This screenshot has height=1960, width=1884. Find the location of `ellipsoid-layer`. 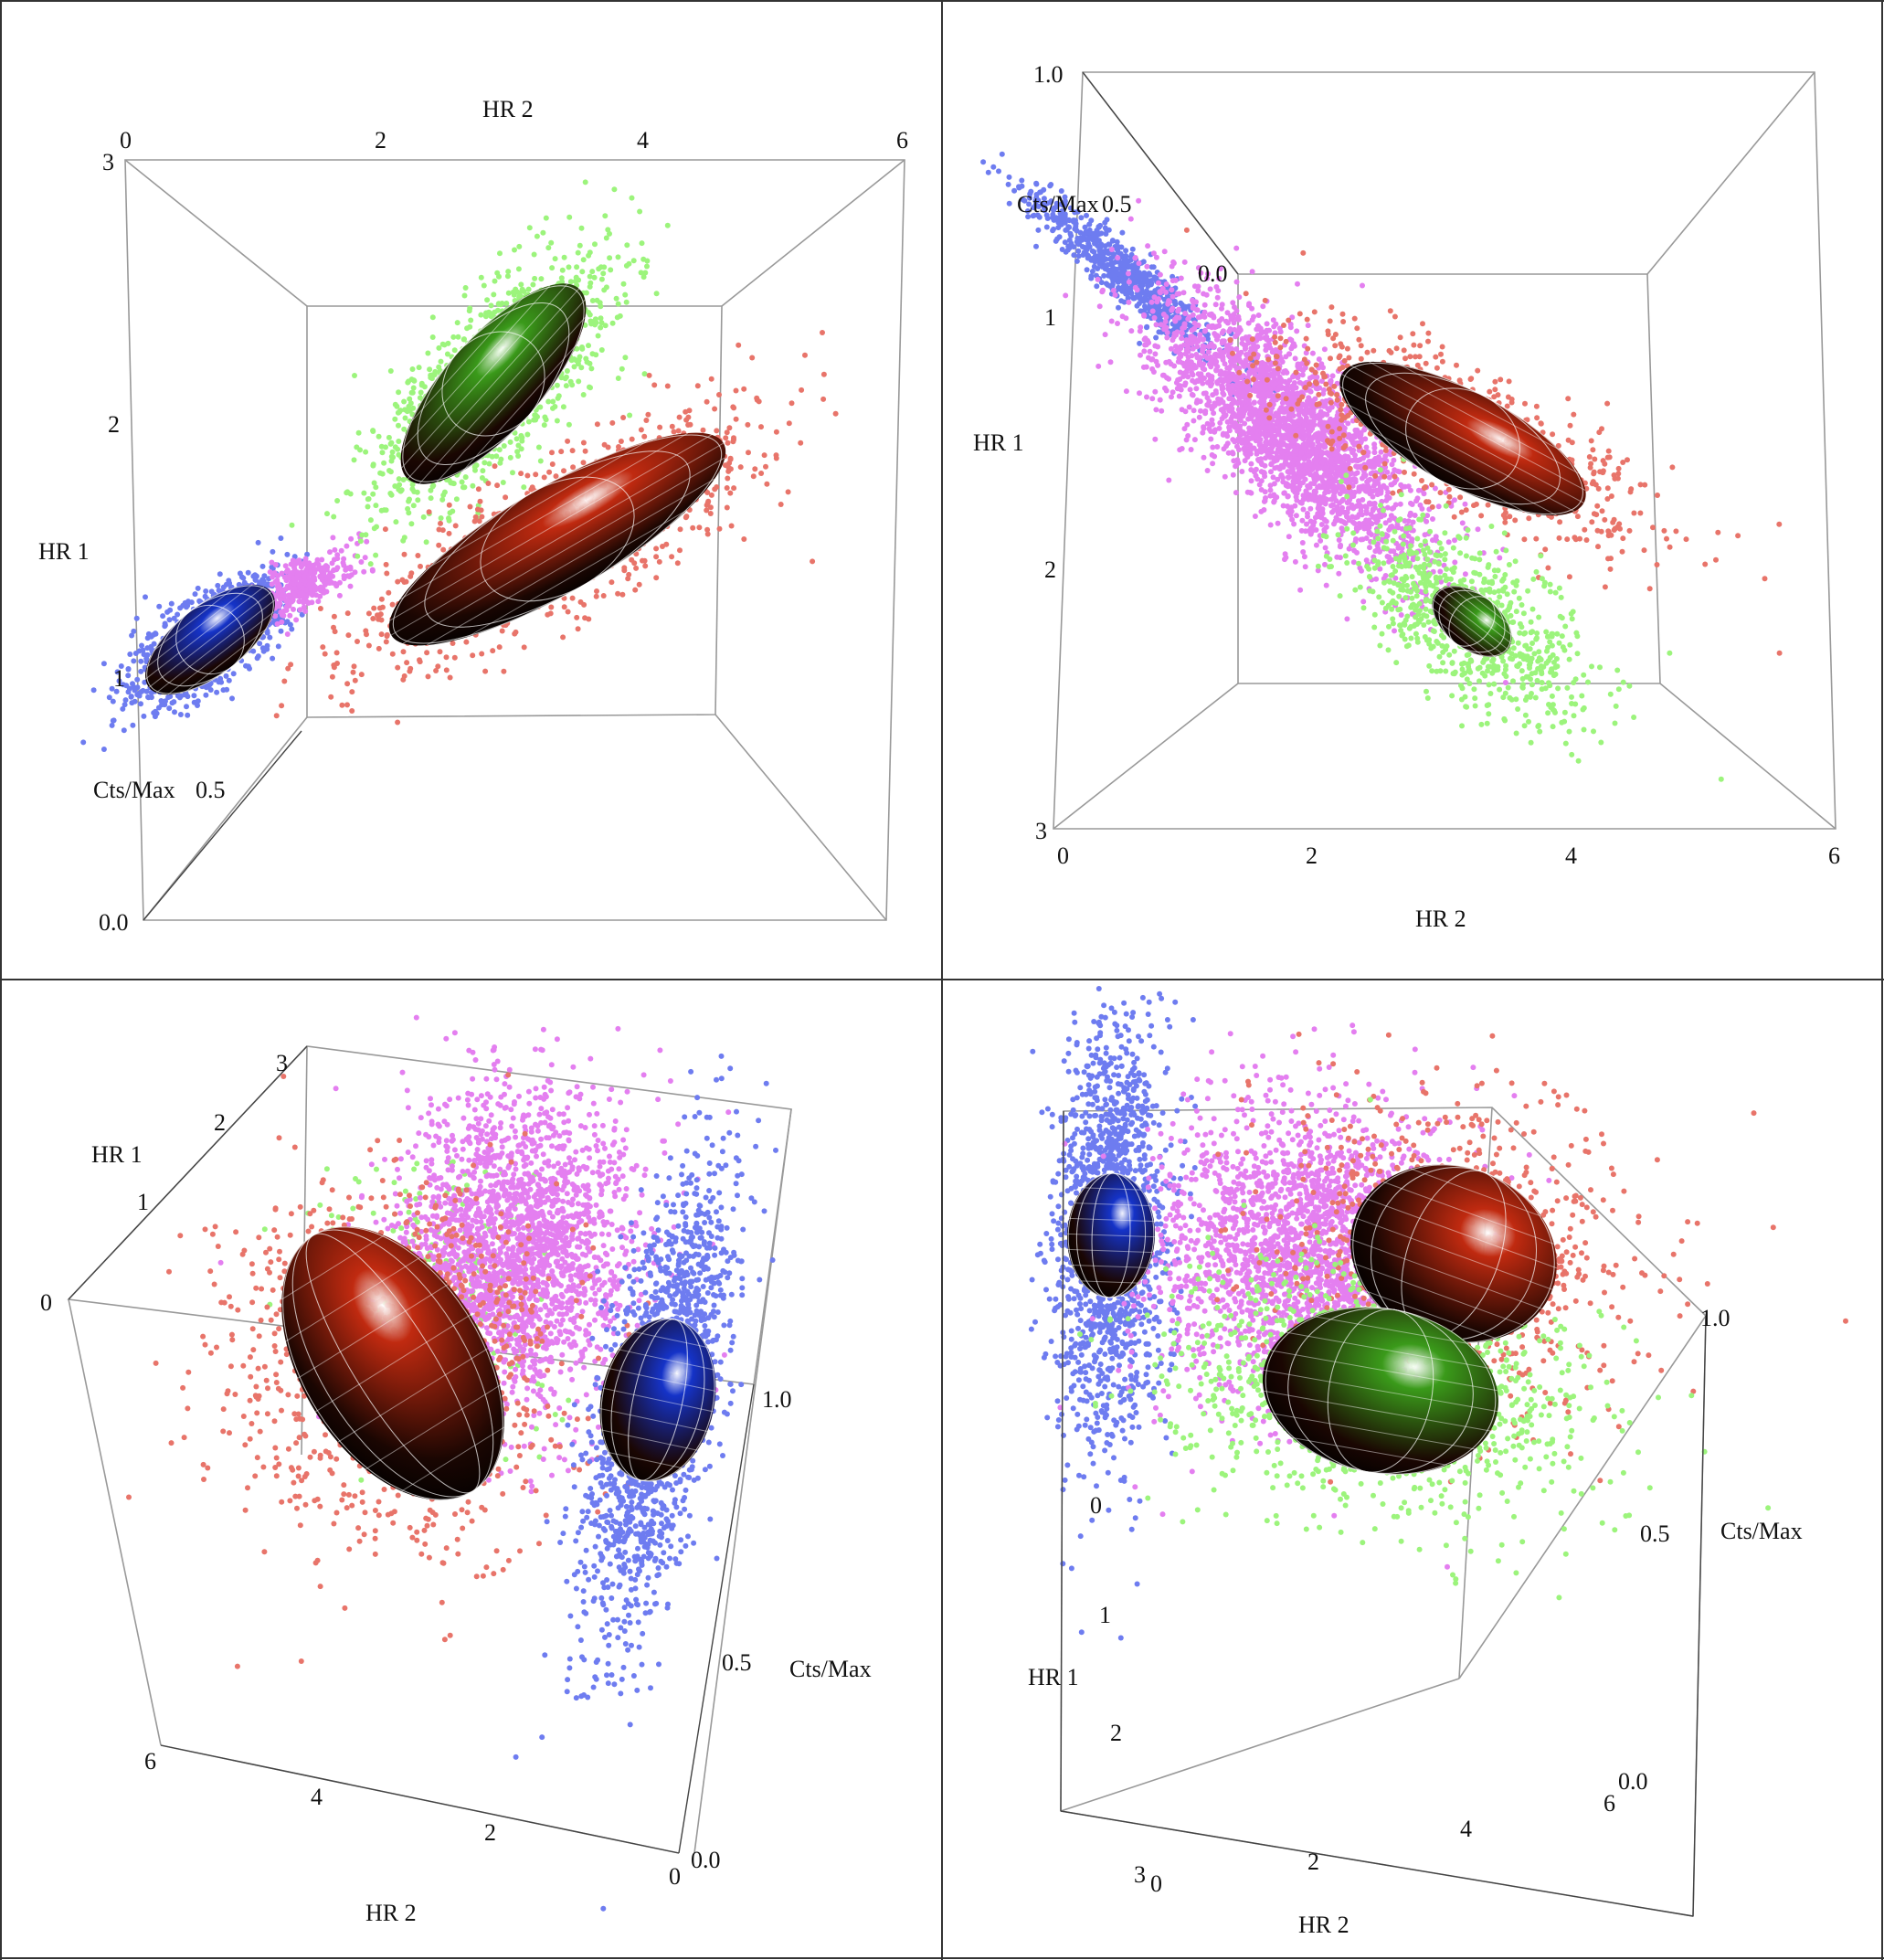

ellipsoid-layer is located at coordinates (435, 489).